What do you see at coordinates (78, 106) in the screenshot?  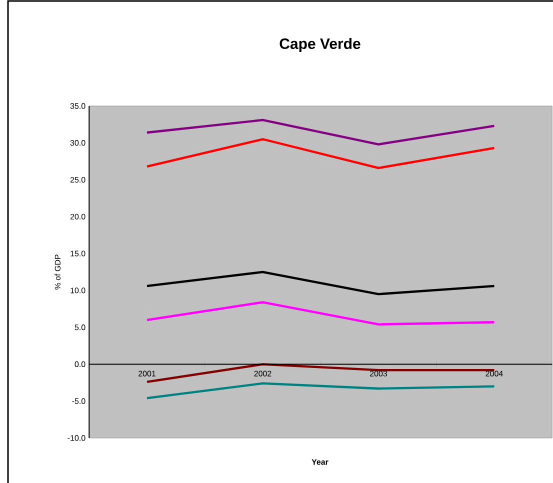 I see `y-tick-label: 35.0` at bounding box center [78, 106].